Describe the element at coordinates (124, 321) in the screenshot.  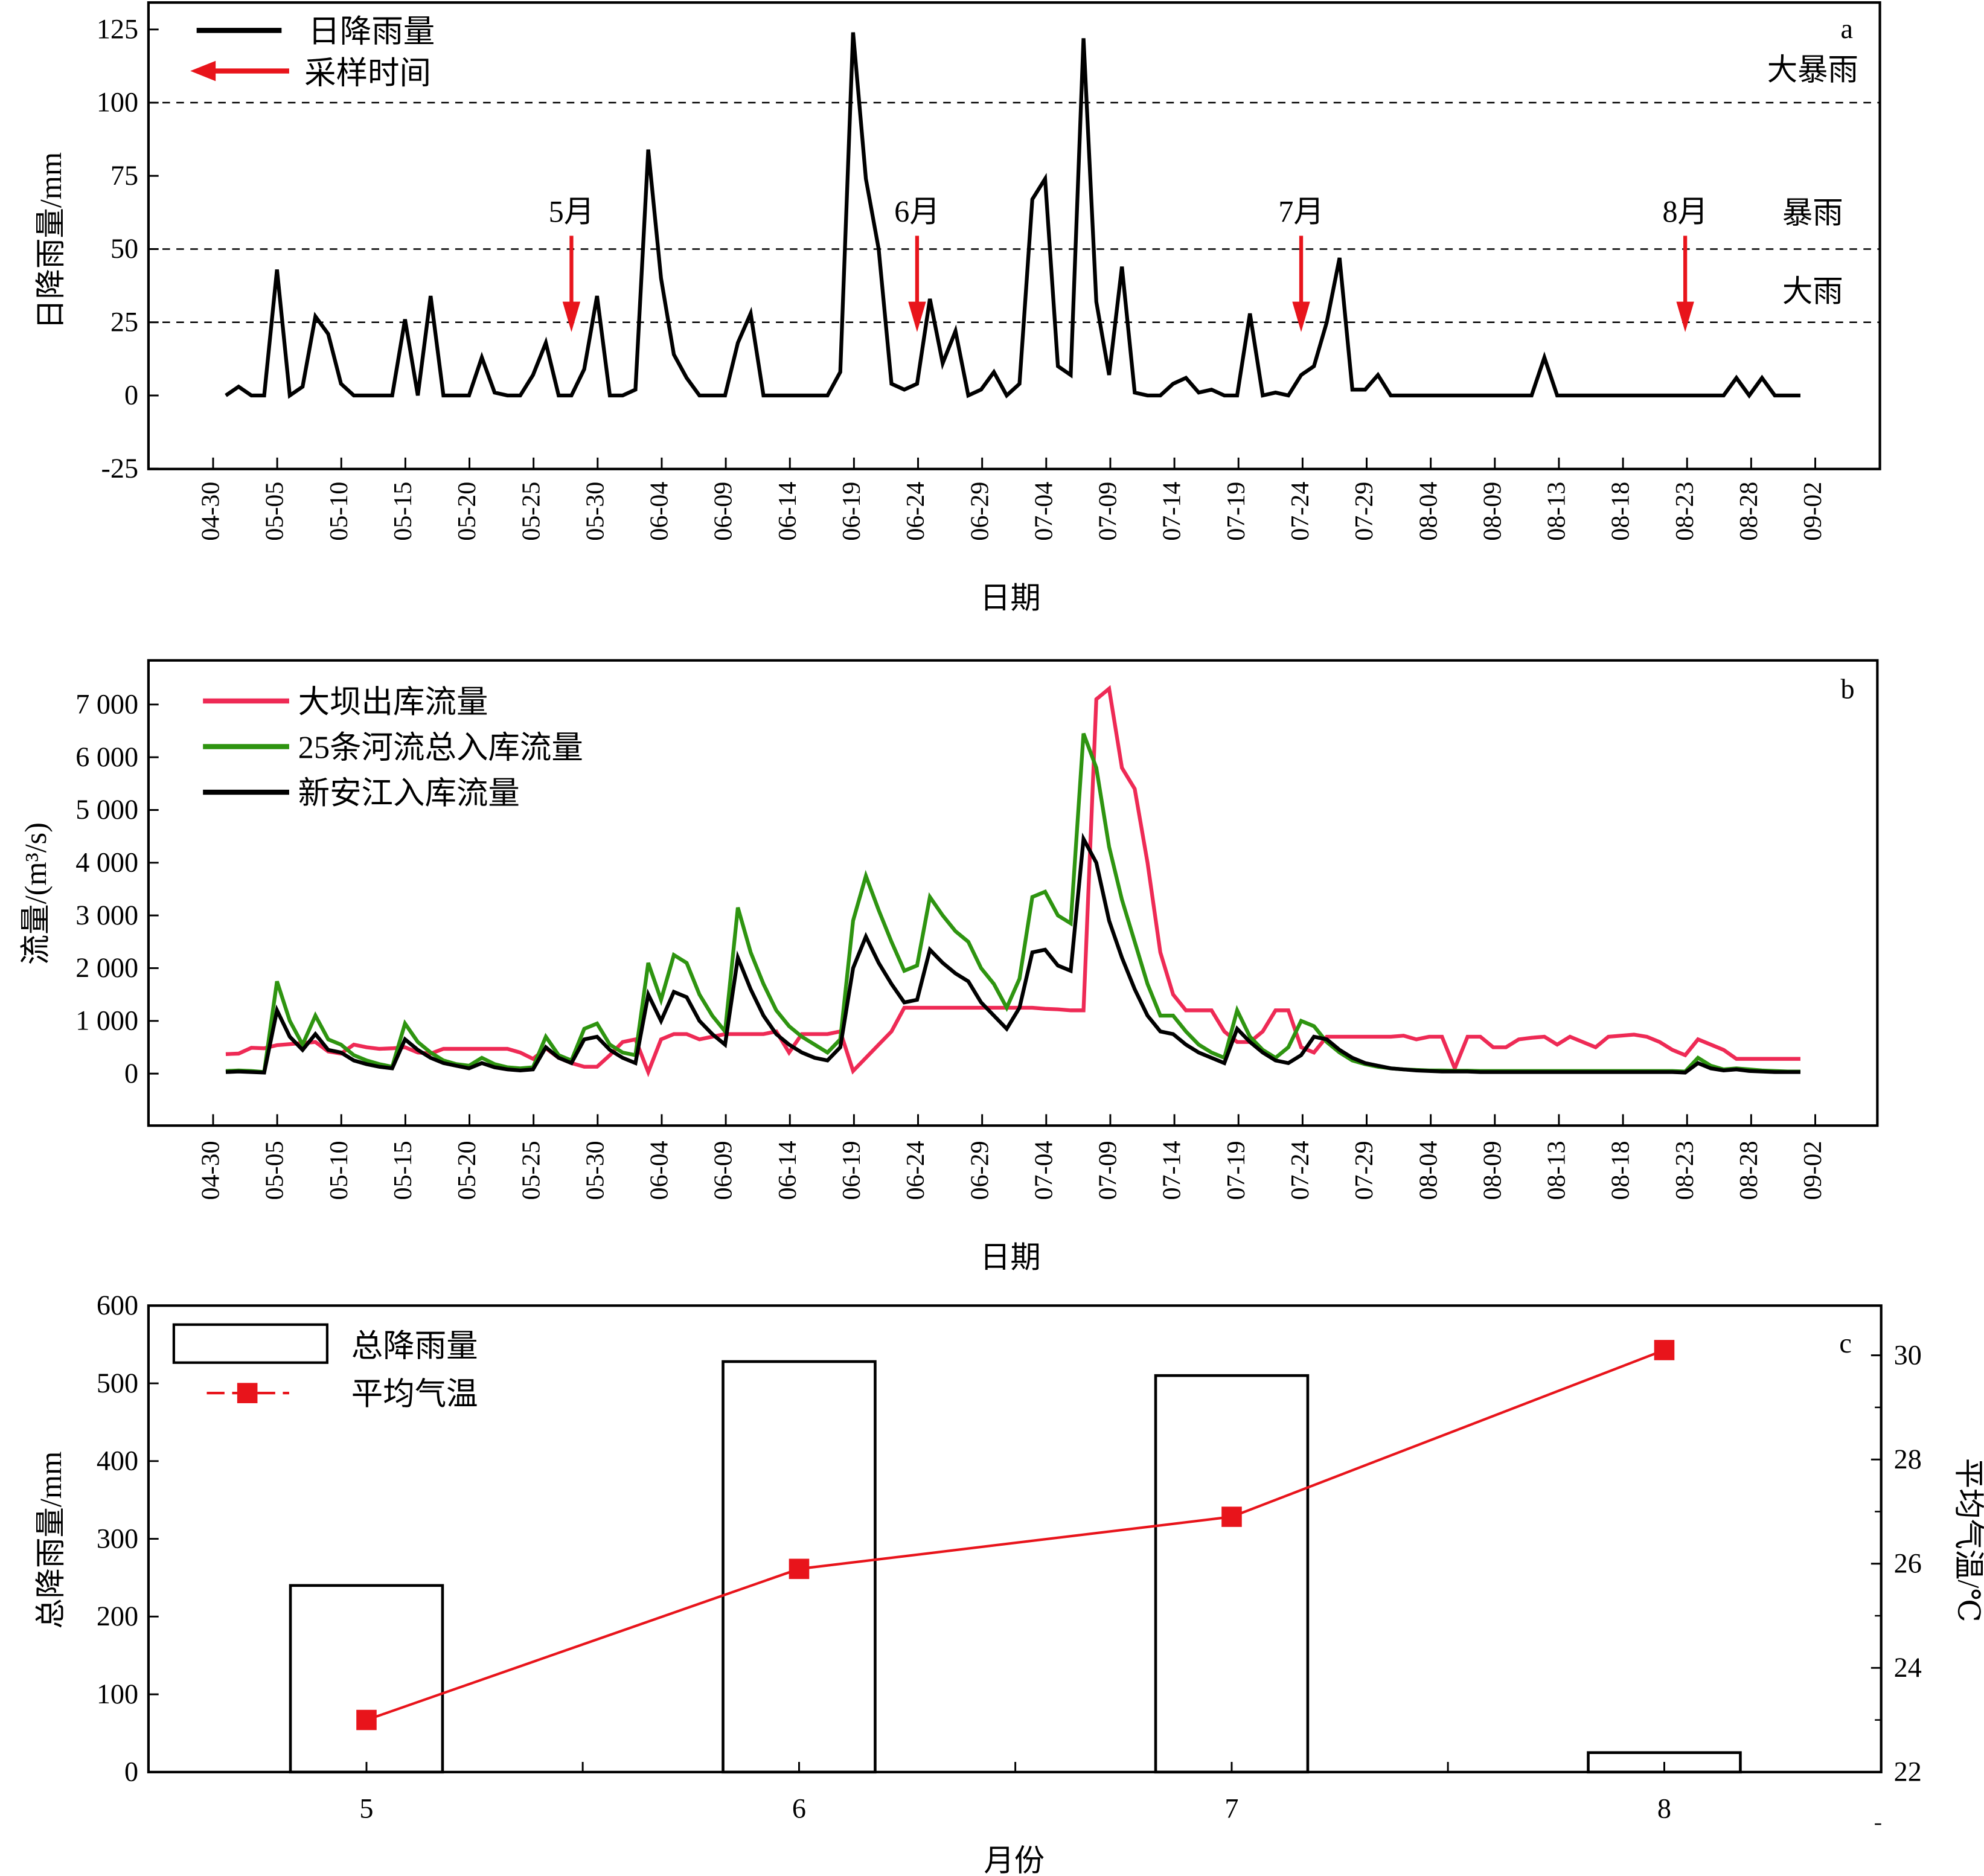
I see `y-tick-label: 25` at that location.